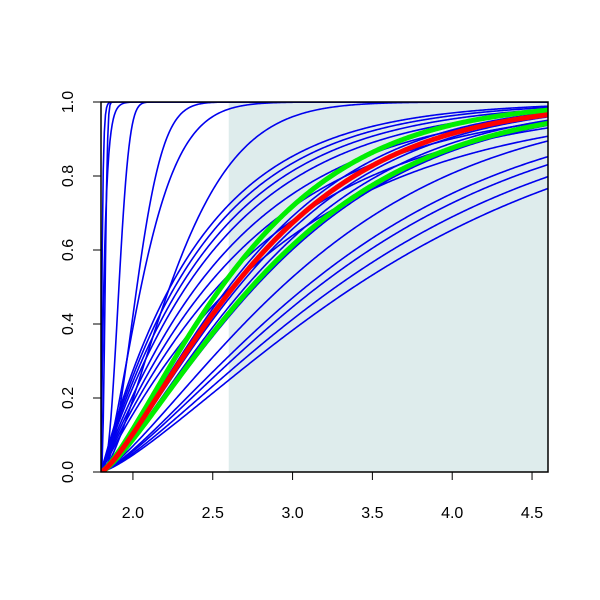  What do you see at coordinates (292, 513) in the screenshot?
I see `x-tick-label: 3.0` at bounding box center [292, 513].